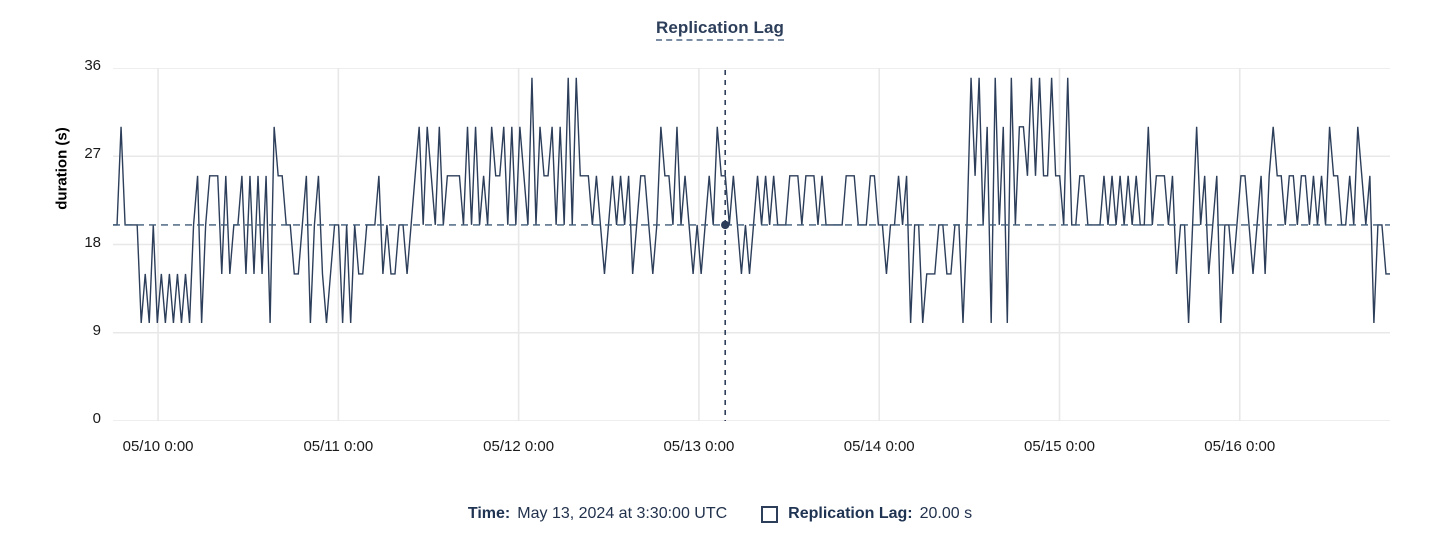 This screenshot has height=556, width=1440. I want to click on footer-series: Replication Lag: 20.00 s, so click(866, 514).